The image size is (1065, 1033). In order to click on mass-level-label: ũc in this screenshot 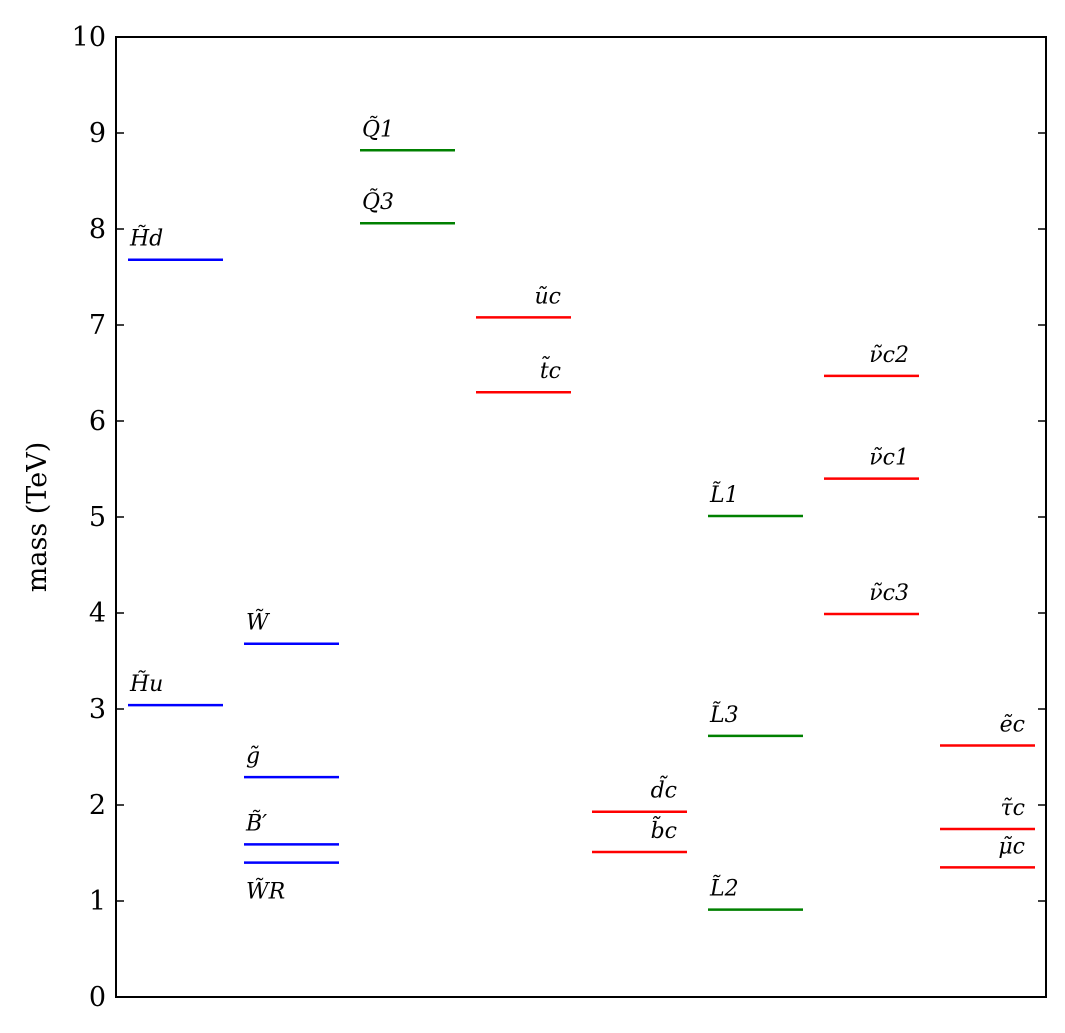, I will do `click(548, 296)`.